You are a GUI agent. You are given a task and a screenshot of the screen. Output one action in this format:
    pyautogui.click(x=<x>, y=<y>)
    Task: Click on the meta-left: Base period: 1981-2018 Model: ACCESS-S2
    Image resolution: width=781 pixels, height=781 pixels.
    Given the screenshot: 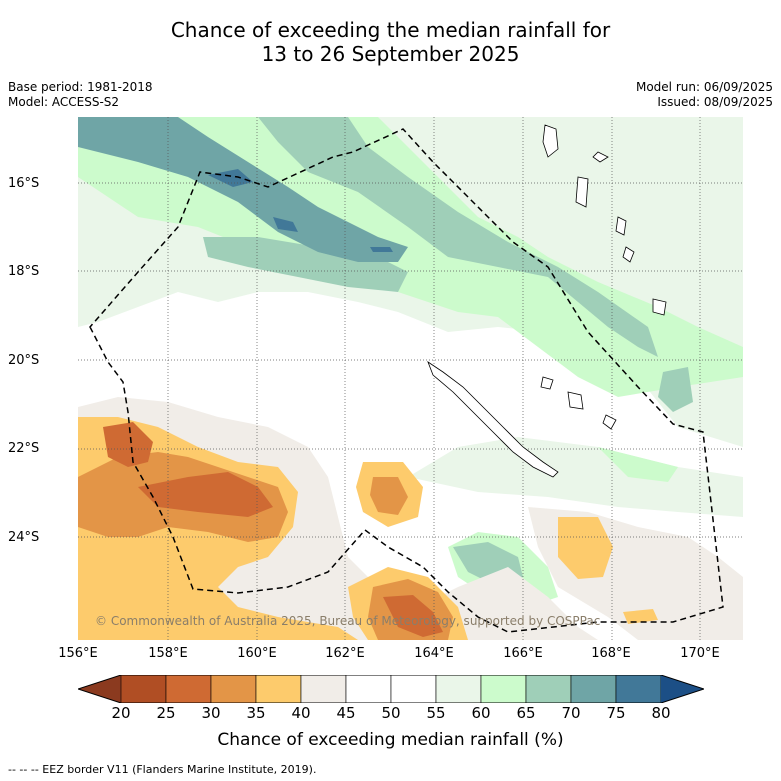 What is the action you would take?
    pyautogui.click(x=80, y=95)
    